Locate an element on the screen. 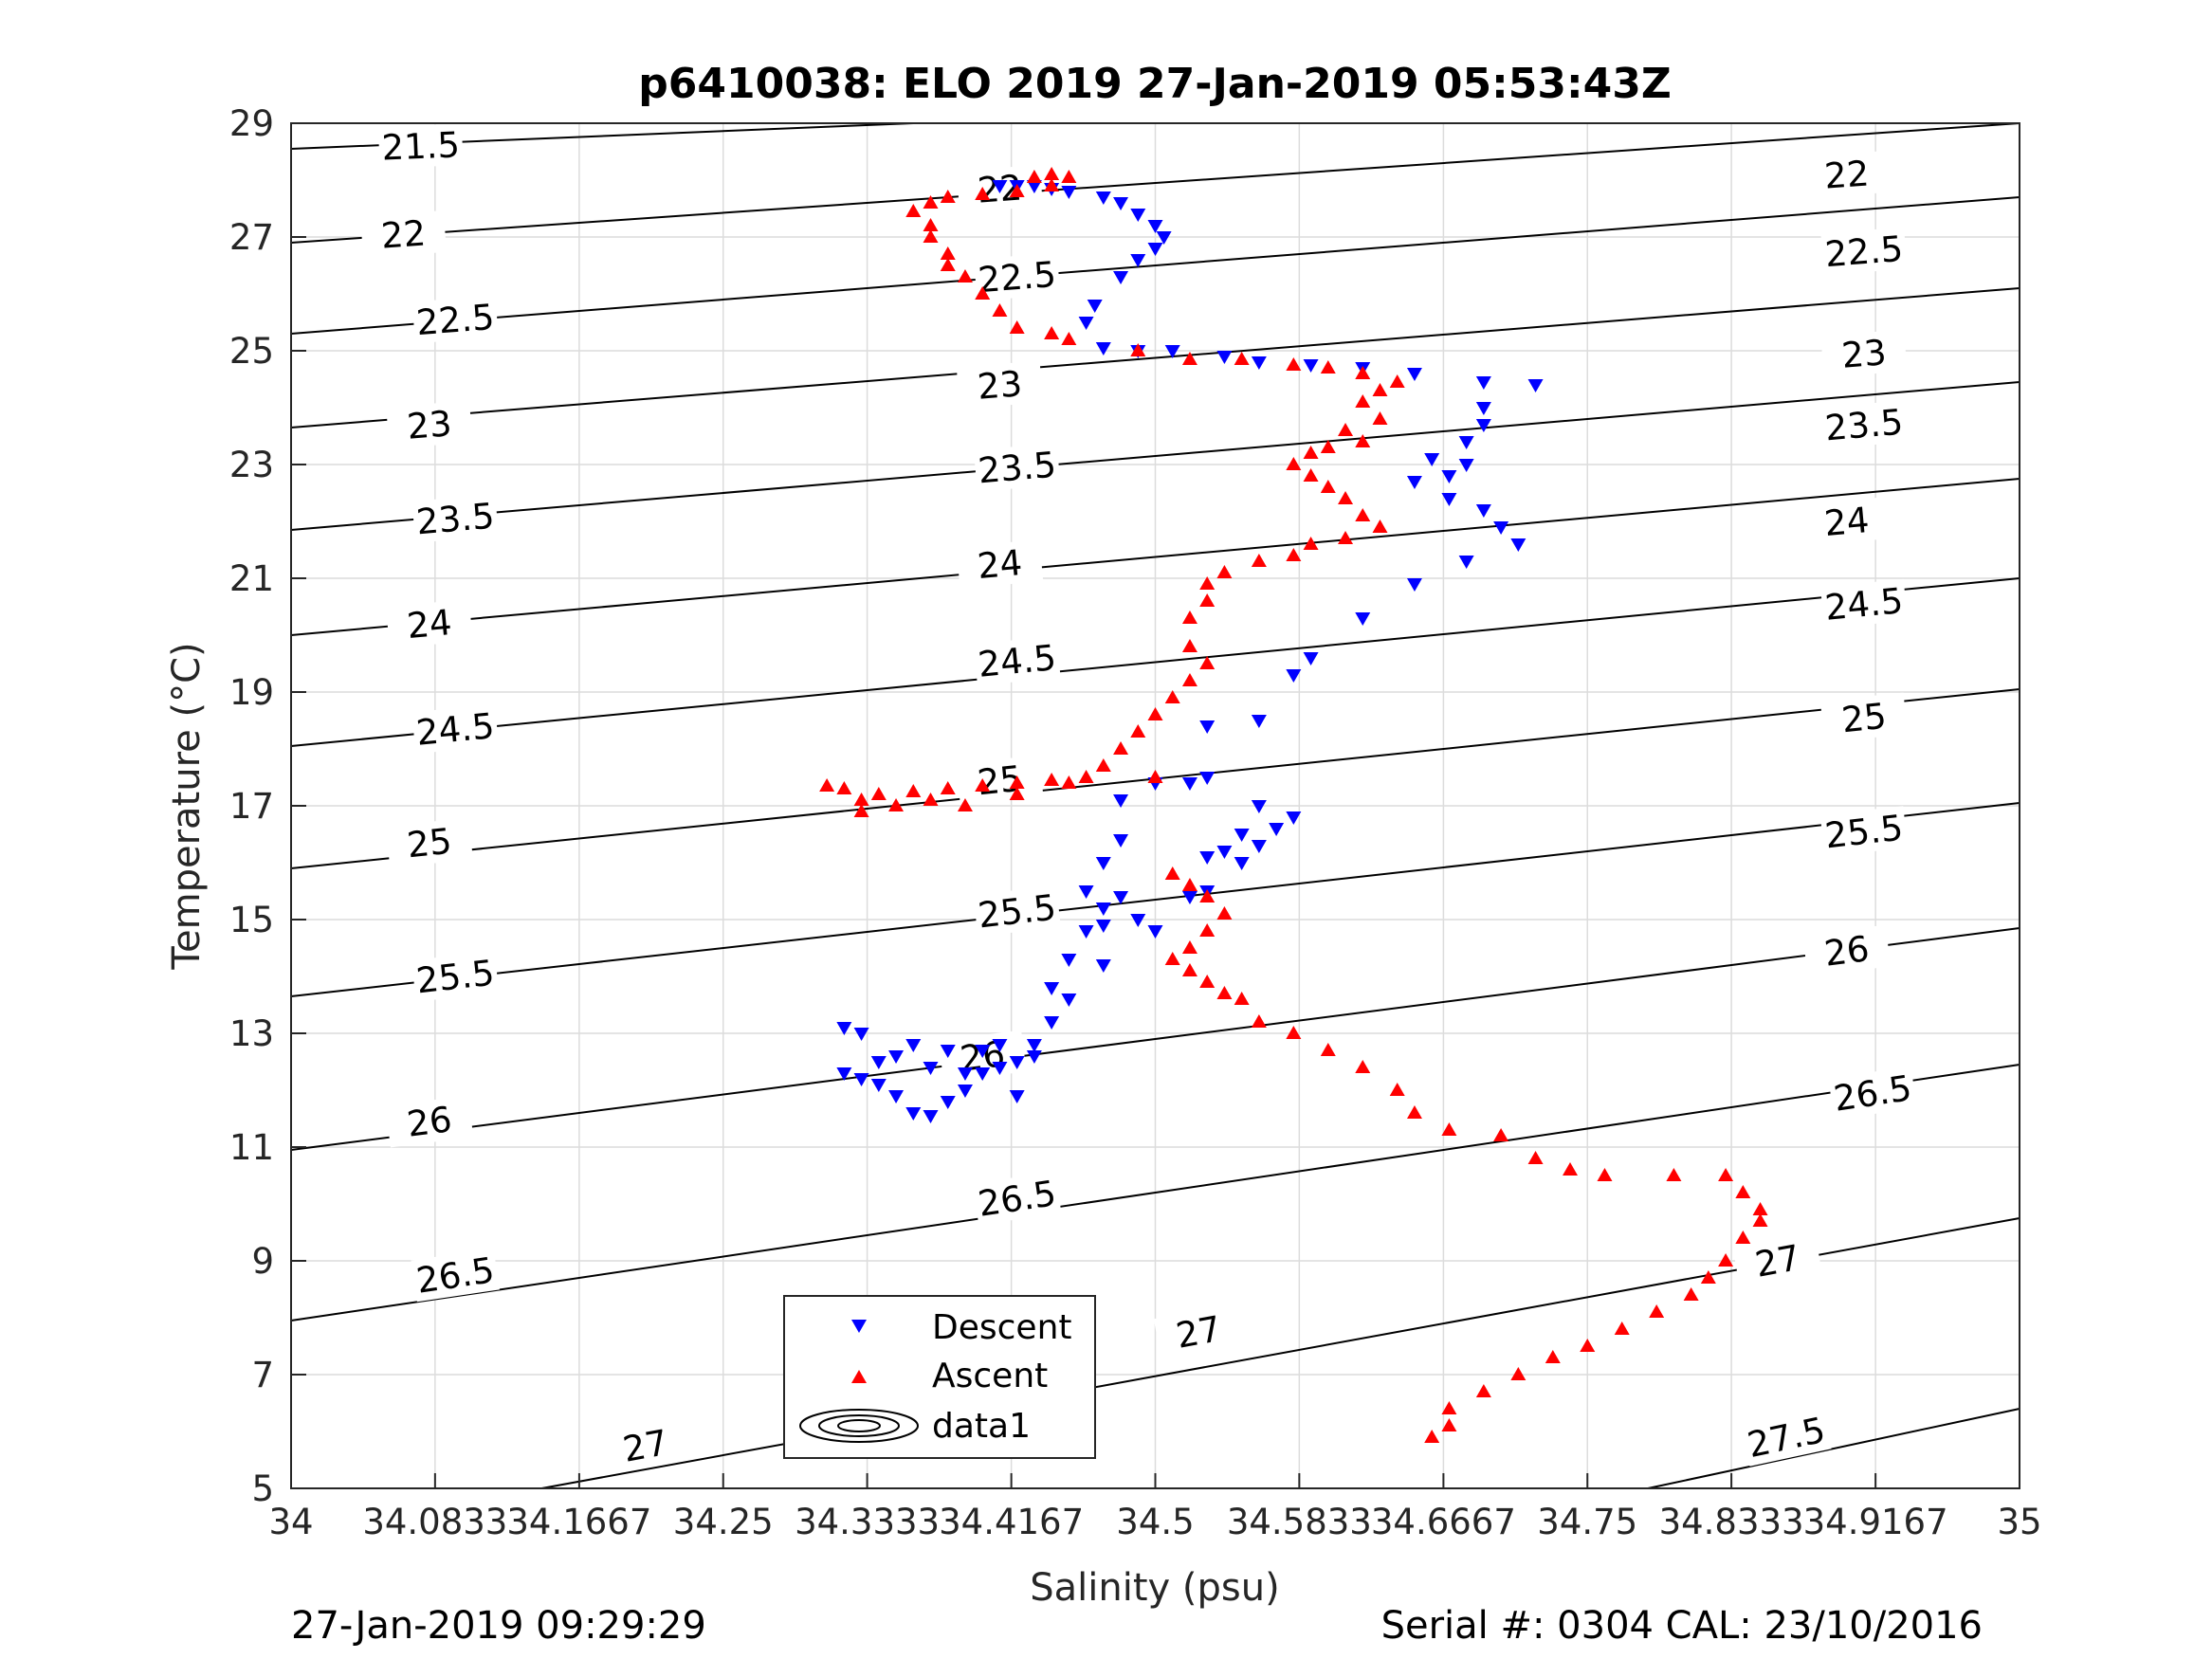 Image resolution: width=2212 pixels, height=1659 pixels. legend-descent-label: Descent is located at coordinates (1002, 1327).